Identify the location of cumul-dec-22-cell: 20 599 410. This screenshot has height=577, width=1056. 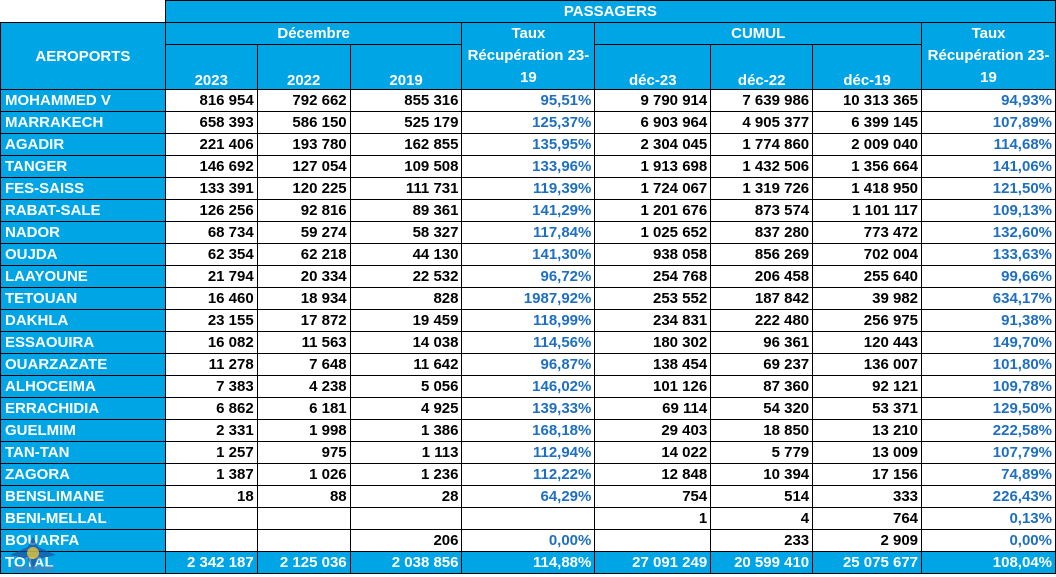
(762, 562).